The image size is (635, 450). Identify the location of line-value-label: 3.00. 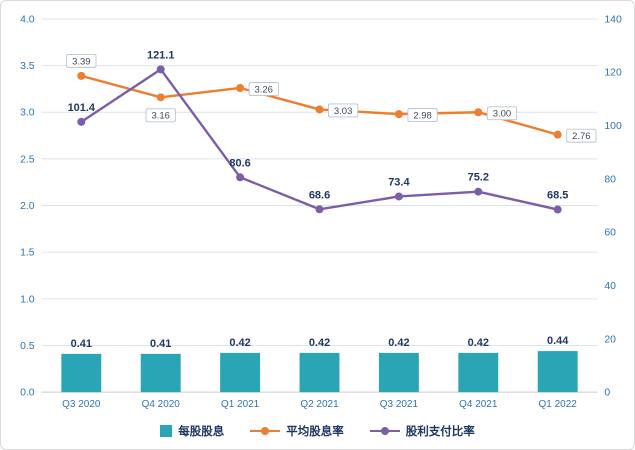
(502, 114).